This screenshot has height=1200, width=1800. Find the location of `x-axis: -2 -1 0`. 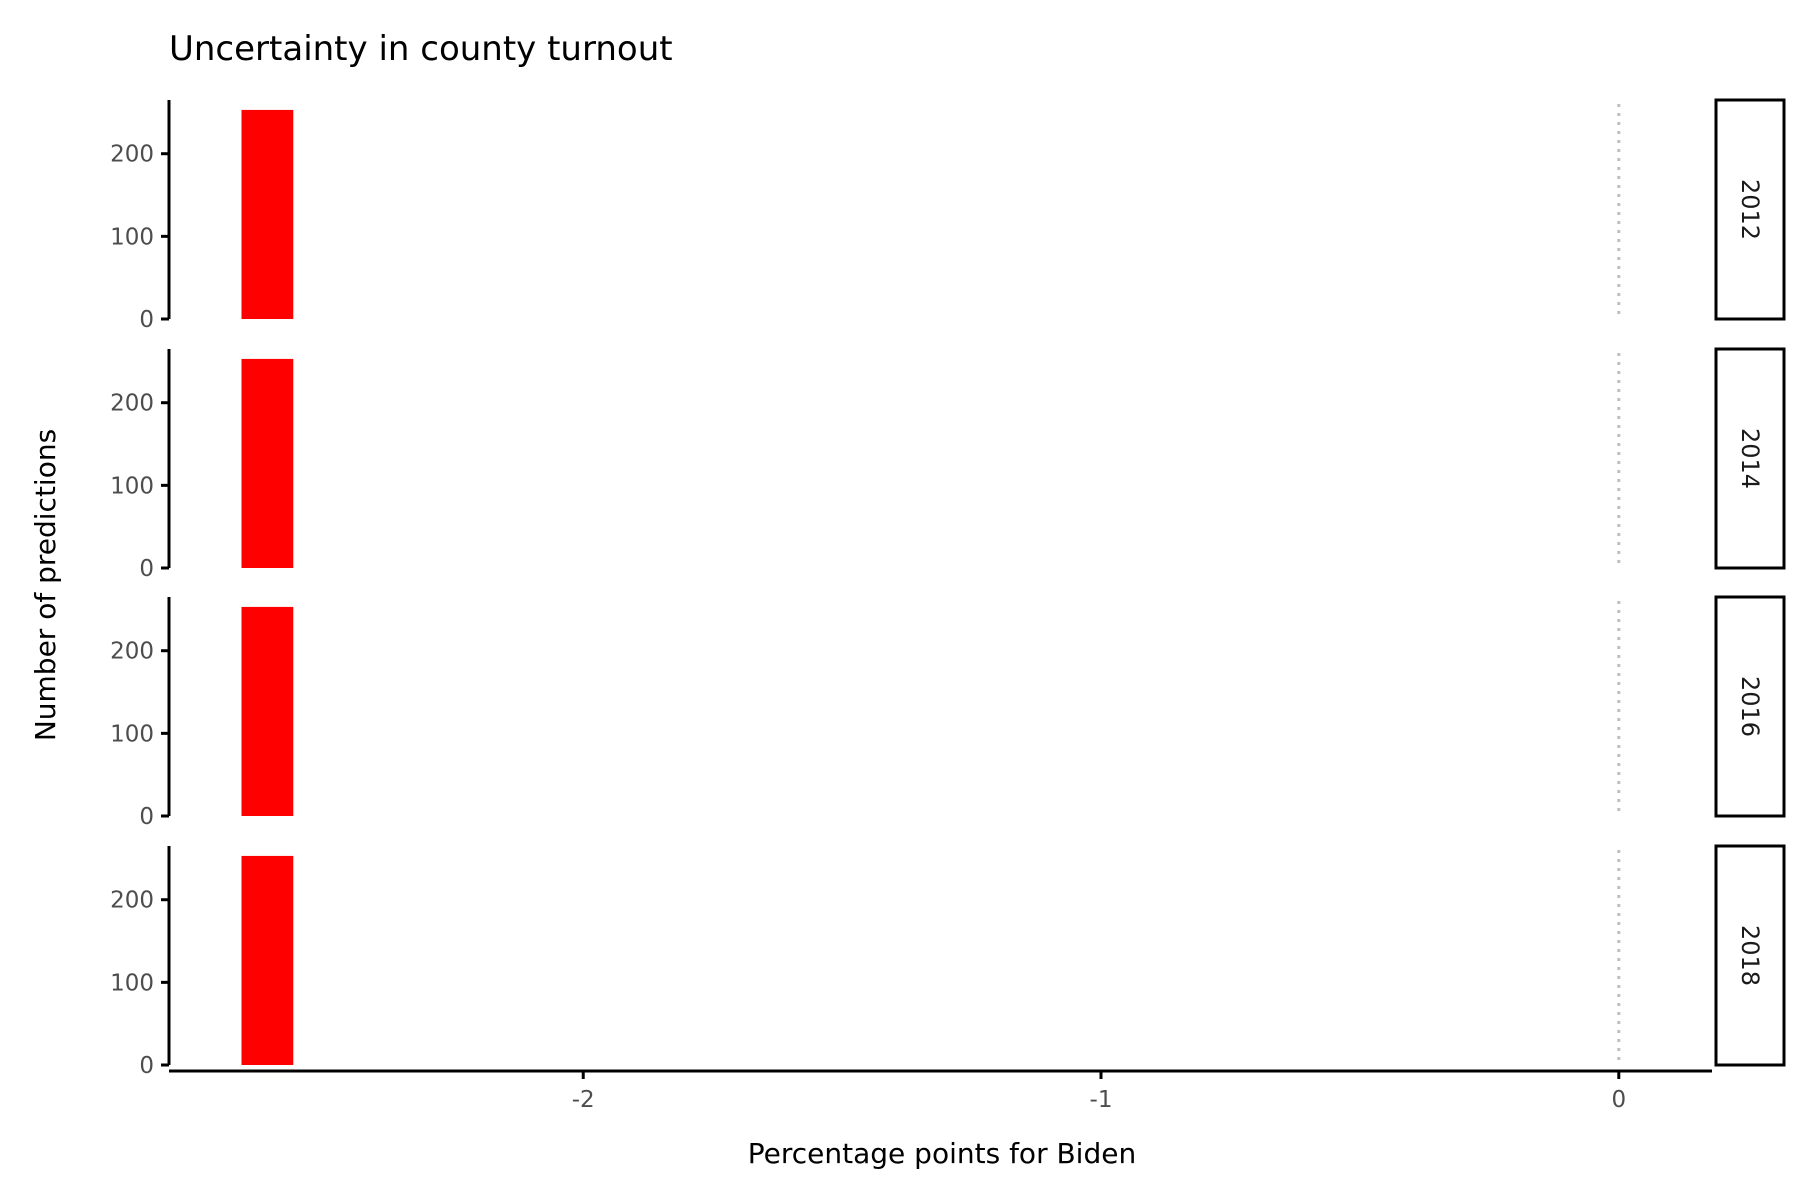

x-axis: -2 -1 0 is located at coordinates (940, 1091).